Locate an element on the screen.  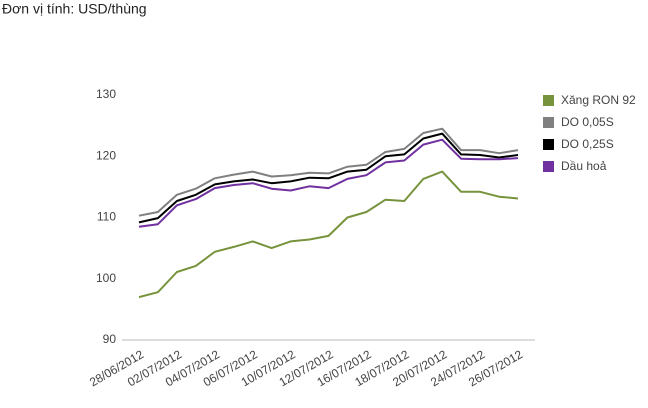
unit-note: Đơn vị tính: USD/thùng is located at coordinates (74, 9).